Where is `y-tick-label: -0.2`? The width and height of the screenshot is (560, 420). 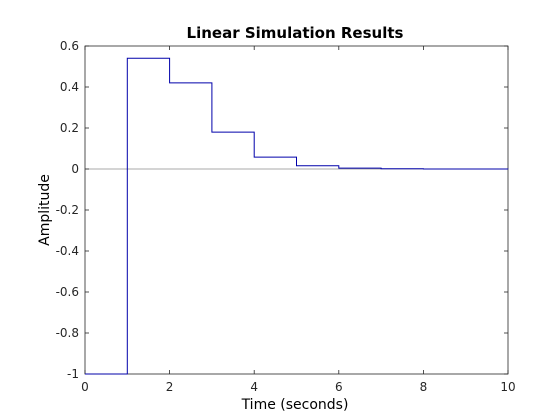 y-tick-label: -0.2 is located at coordinates (67, 210).